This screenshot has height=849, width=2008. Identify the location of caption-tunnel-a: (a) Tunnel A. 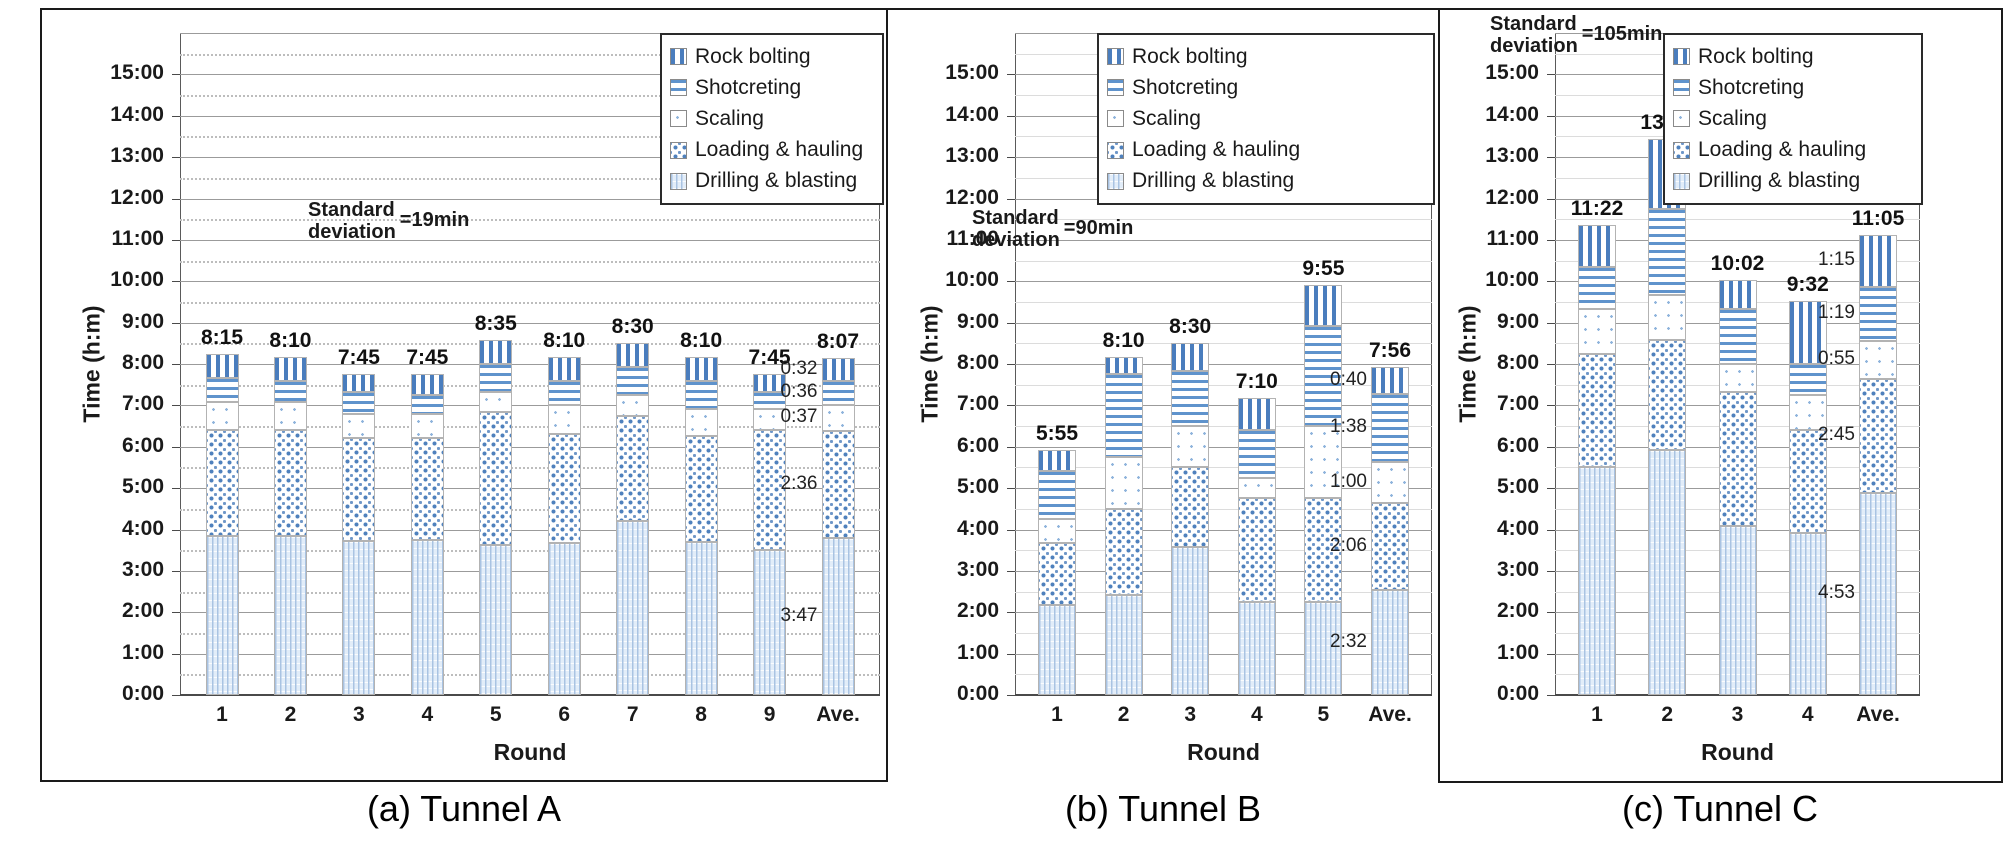
(464, 808).